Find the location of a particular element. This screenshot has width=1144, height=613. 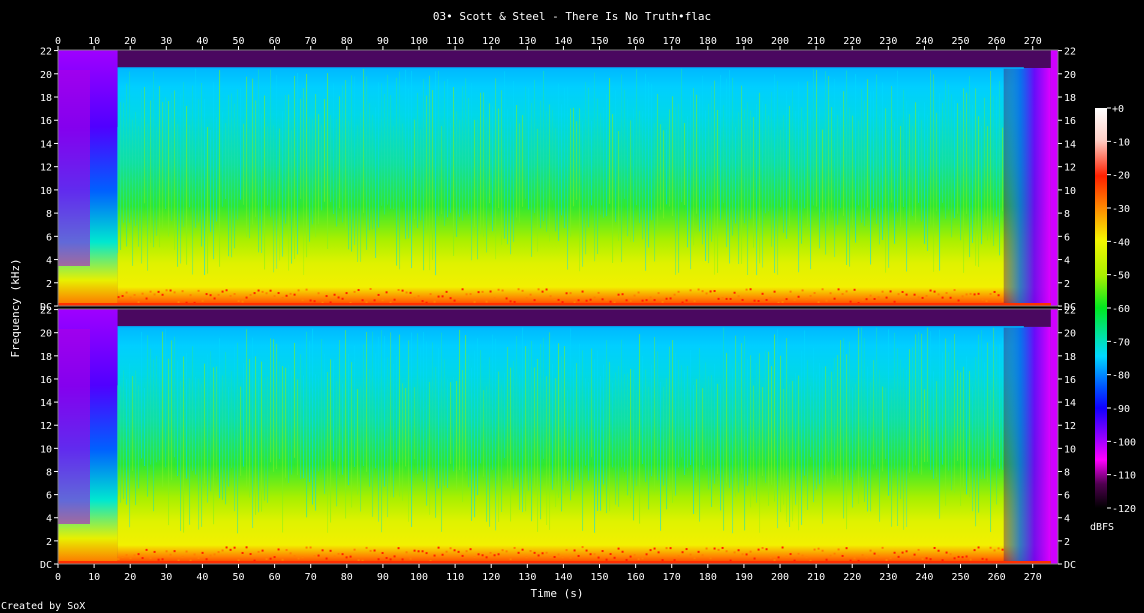

y-tick-label: 16 is located at coordinates (46, 121).